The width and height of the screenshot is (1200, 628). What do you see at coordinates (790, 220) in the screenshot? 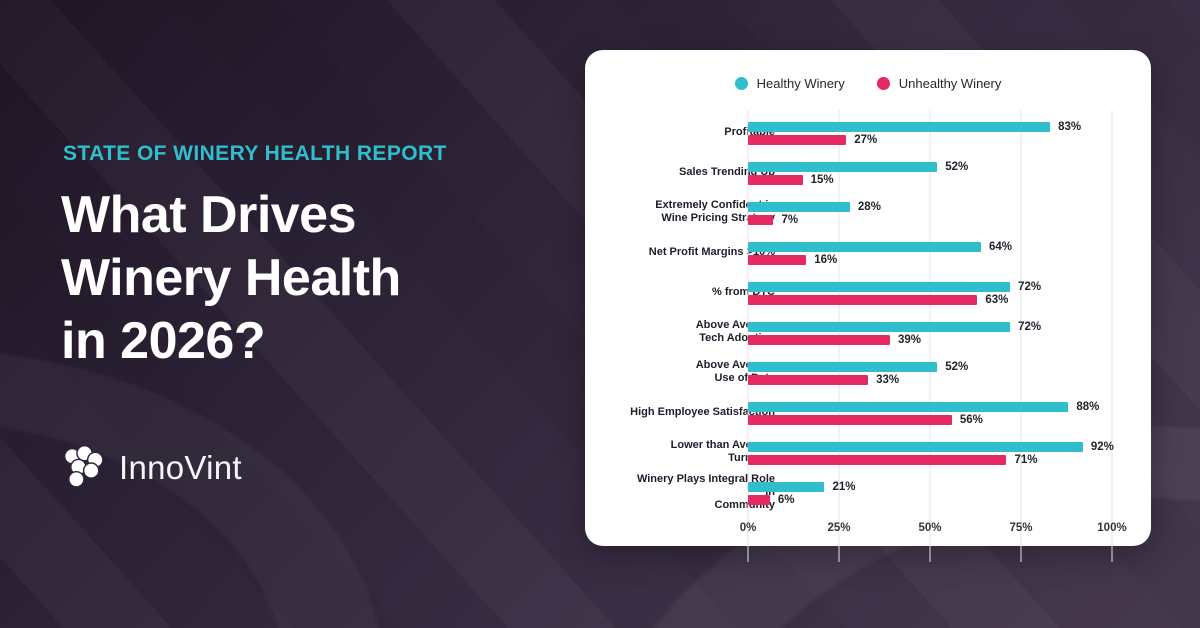
I see `value-label: 7%` at bounding box center [790, 220].